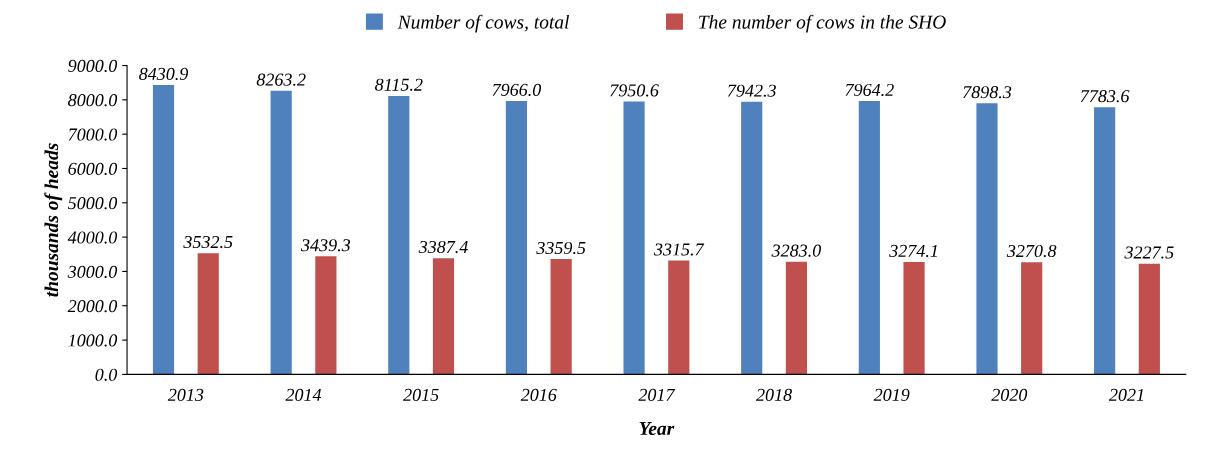 Image resolution: width=1210 pixels, height=468 pixels. What do you see at coordinates (93, 340) in the screenshot?
I see `y-tick-label: 1000.0` at bounding box center [93, 340].